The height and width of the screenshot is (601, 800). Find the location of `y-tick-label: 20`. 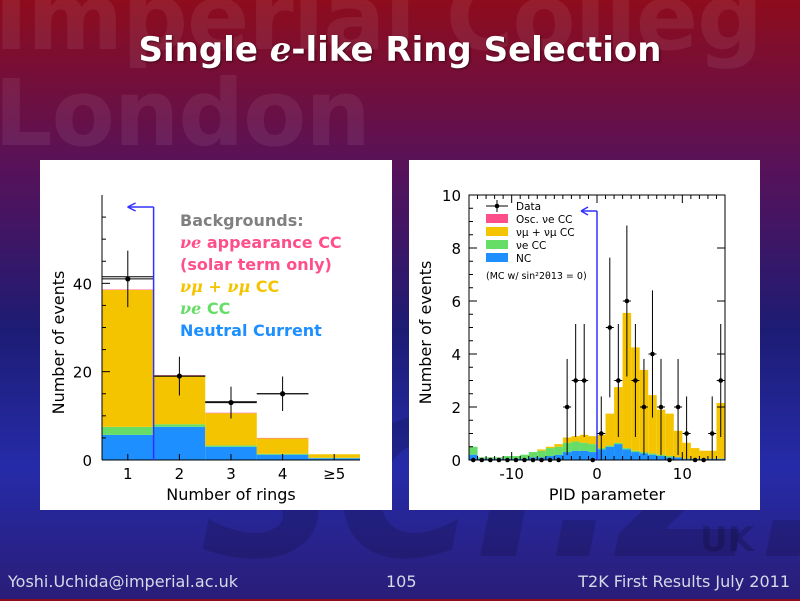

y-tick-label: 20 is located at coordinates (82, 373).